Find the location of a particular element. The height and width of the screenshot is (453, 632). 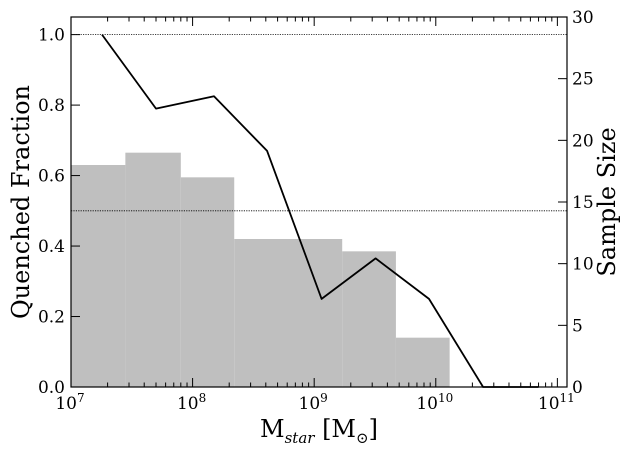

y-left-tick-label: 0.2 is located at coordinates (51, 318).